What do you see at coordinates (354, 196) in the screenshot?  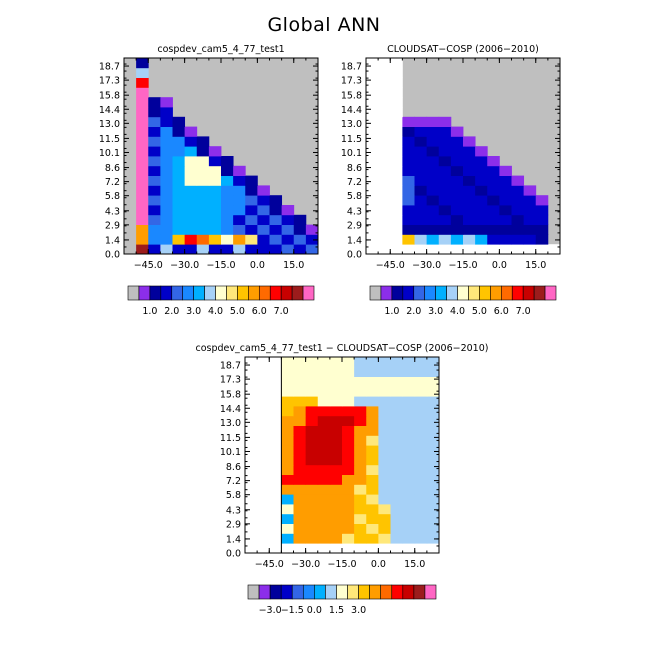 I see `y-tick-label: 5.8` at bounding box center [354, 196].